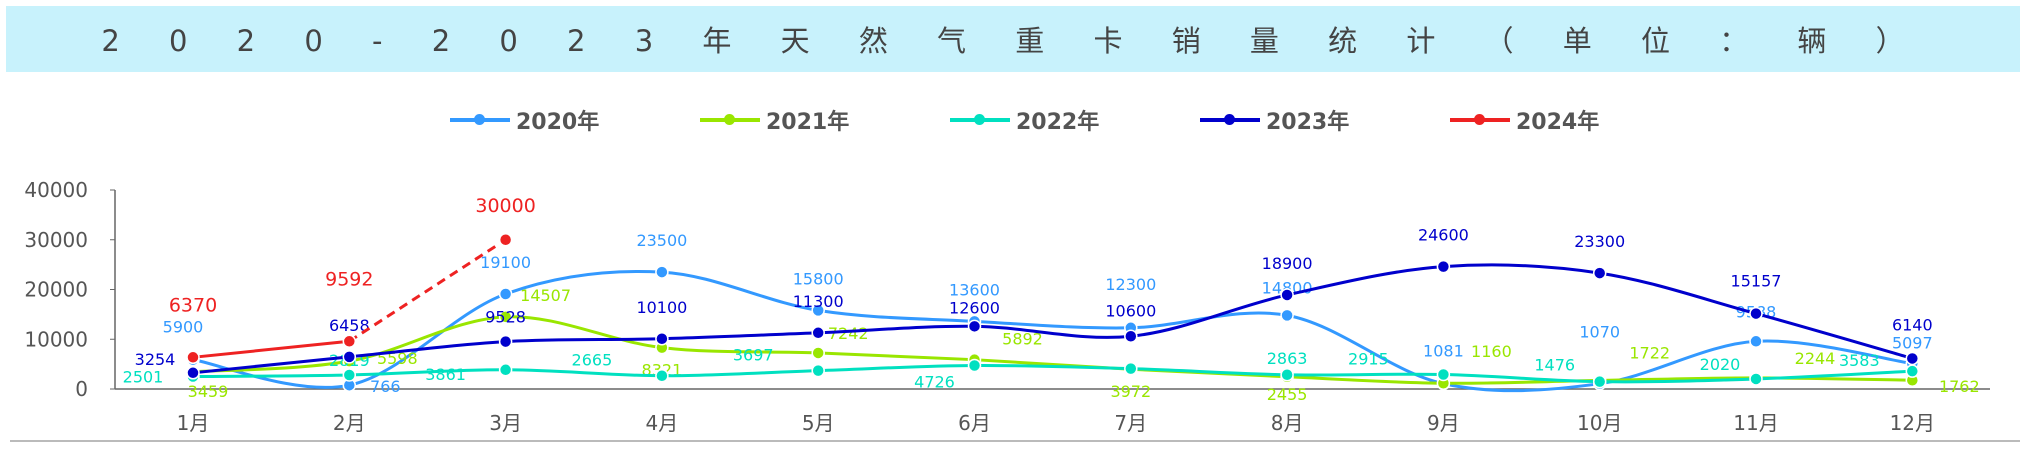  I want to click on legend: 2020年 2021年 2022年 2023年 2024年, so click(1014, 121).